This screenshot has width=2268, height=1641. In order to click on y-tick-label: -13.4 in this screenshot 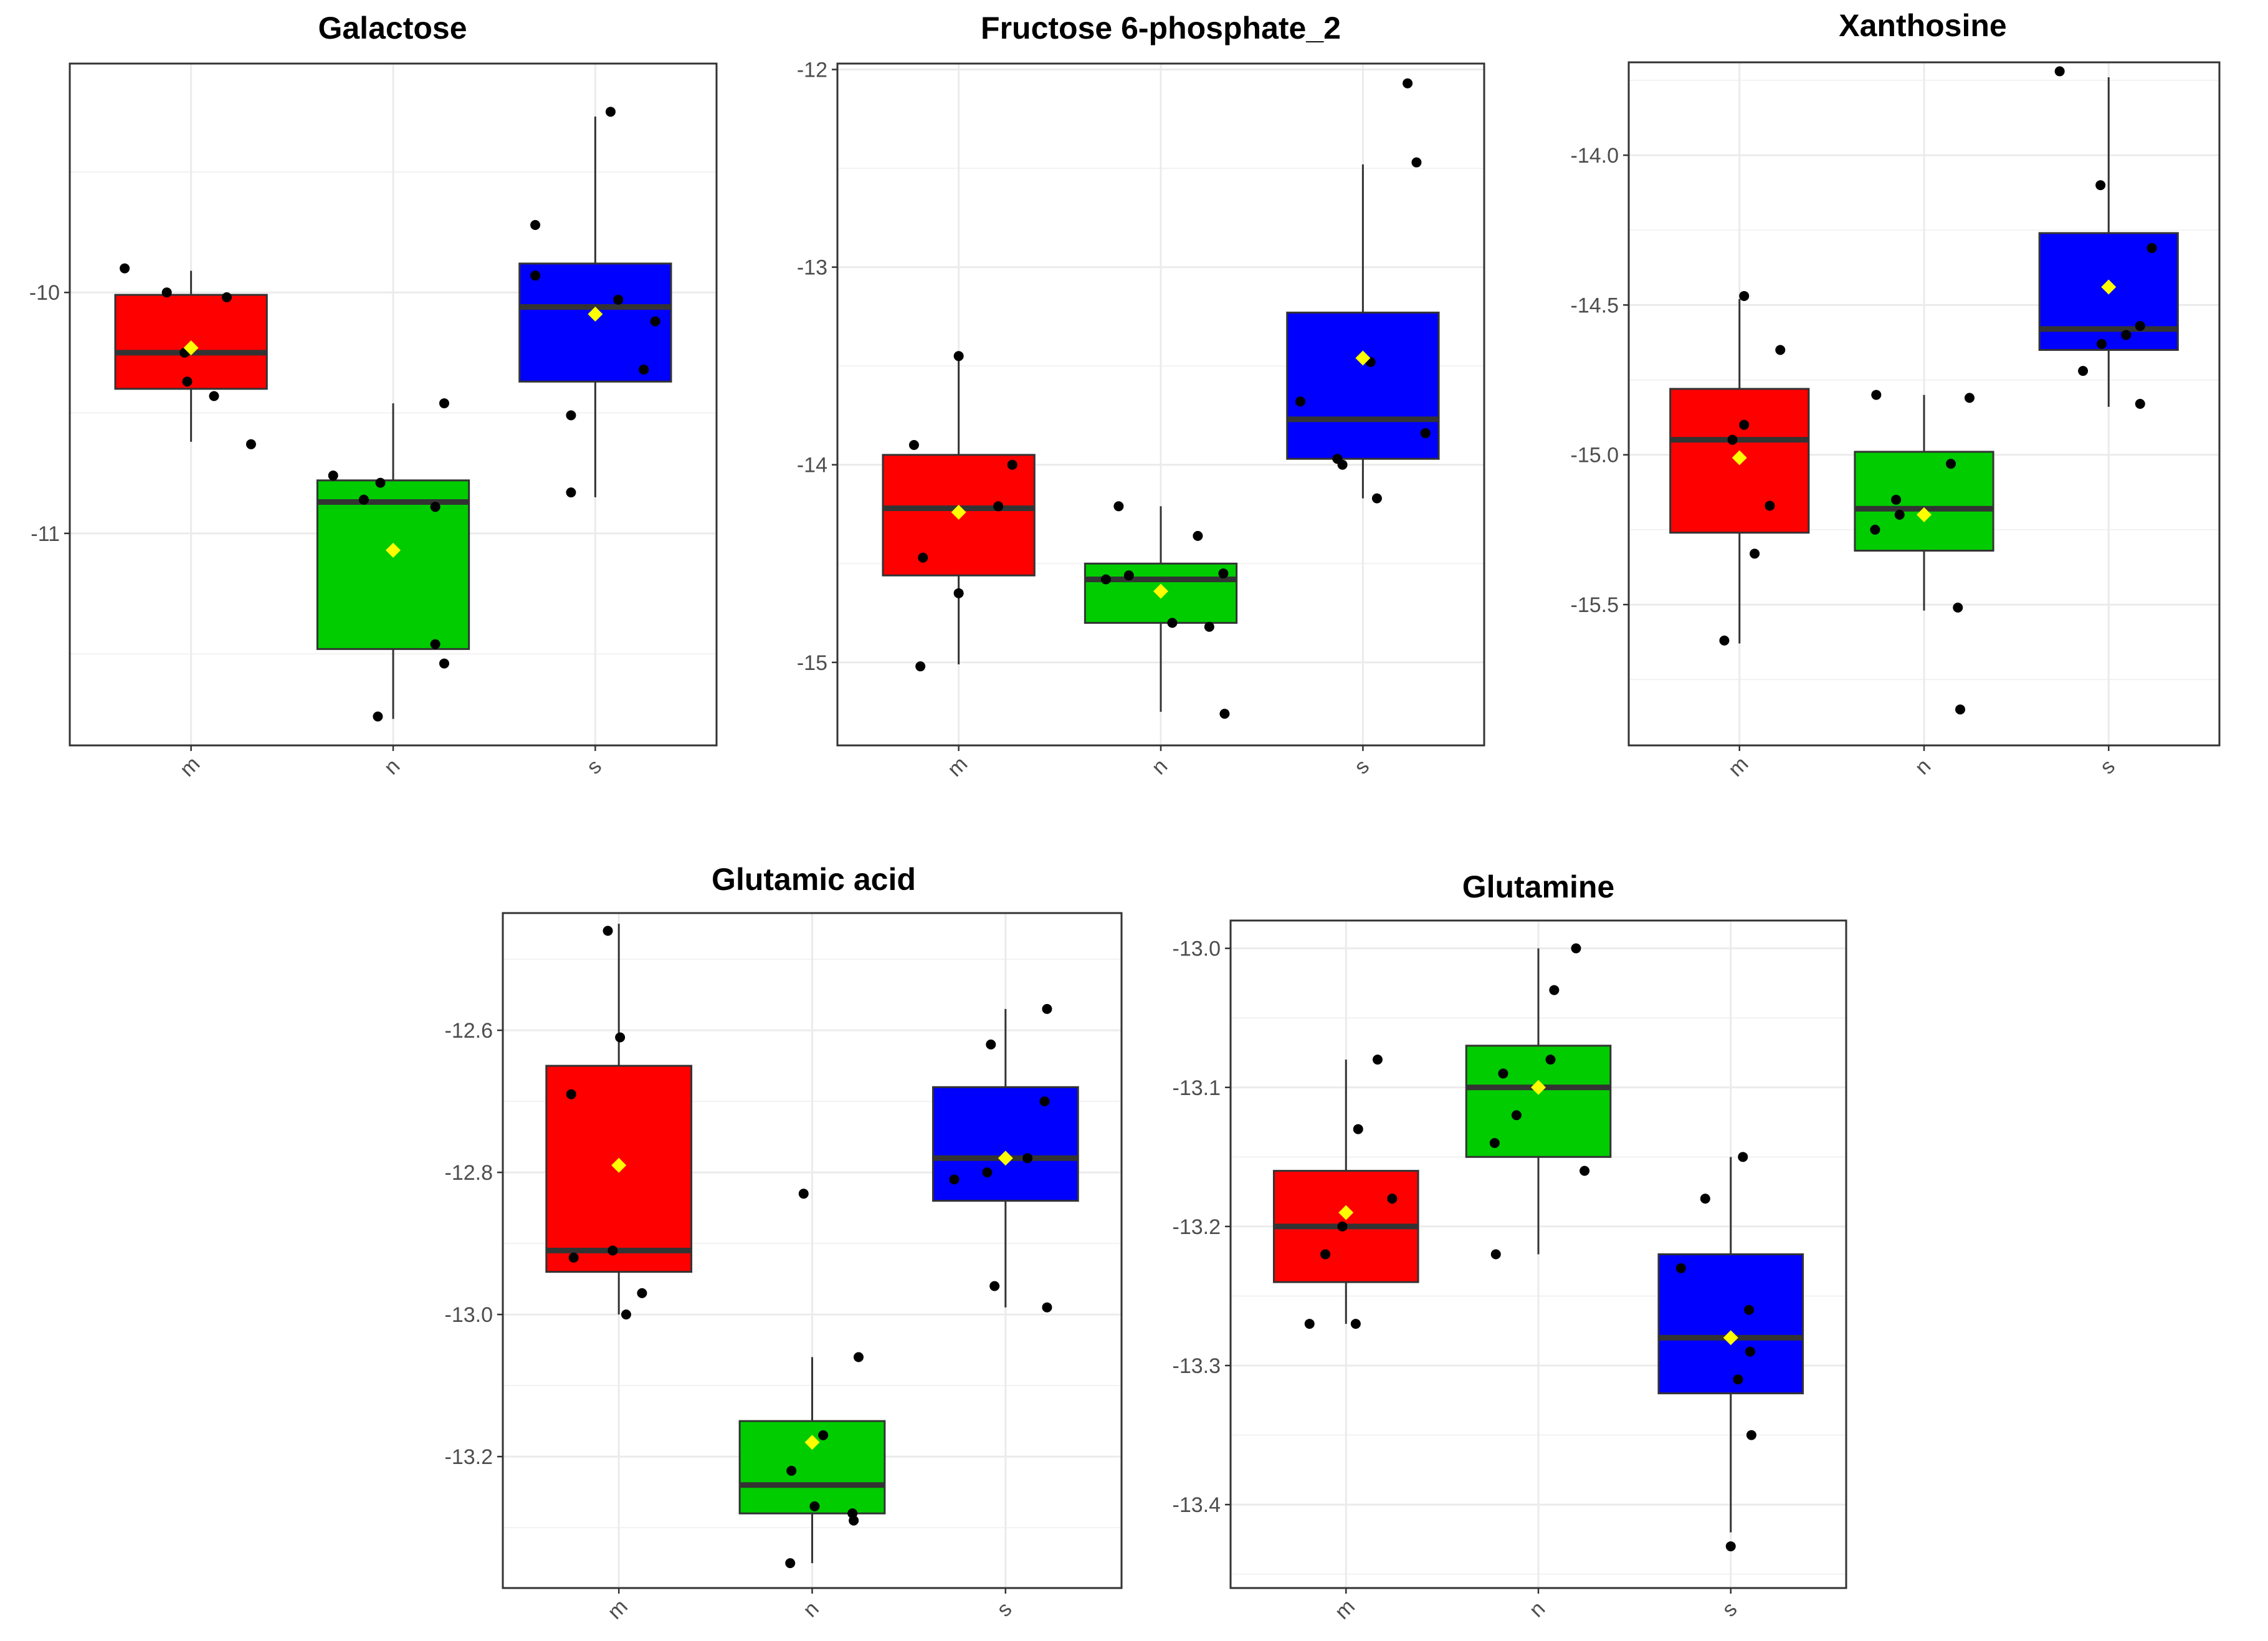, I will do `click(1197, 1505)`.